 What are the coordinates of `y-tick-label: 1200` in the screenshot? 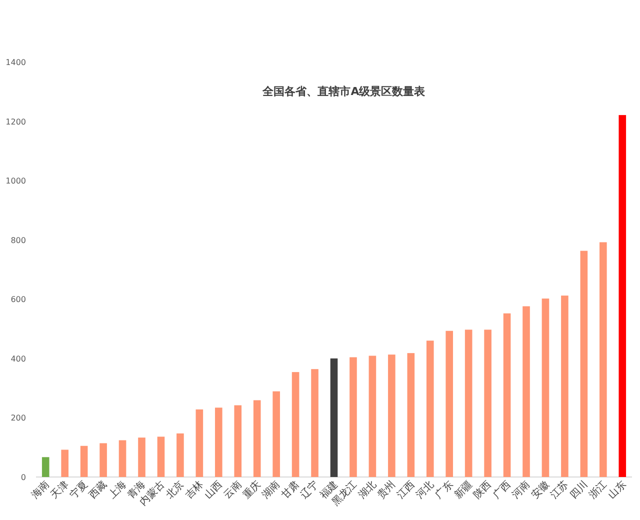 It's located at (16, 121).